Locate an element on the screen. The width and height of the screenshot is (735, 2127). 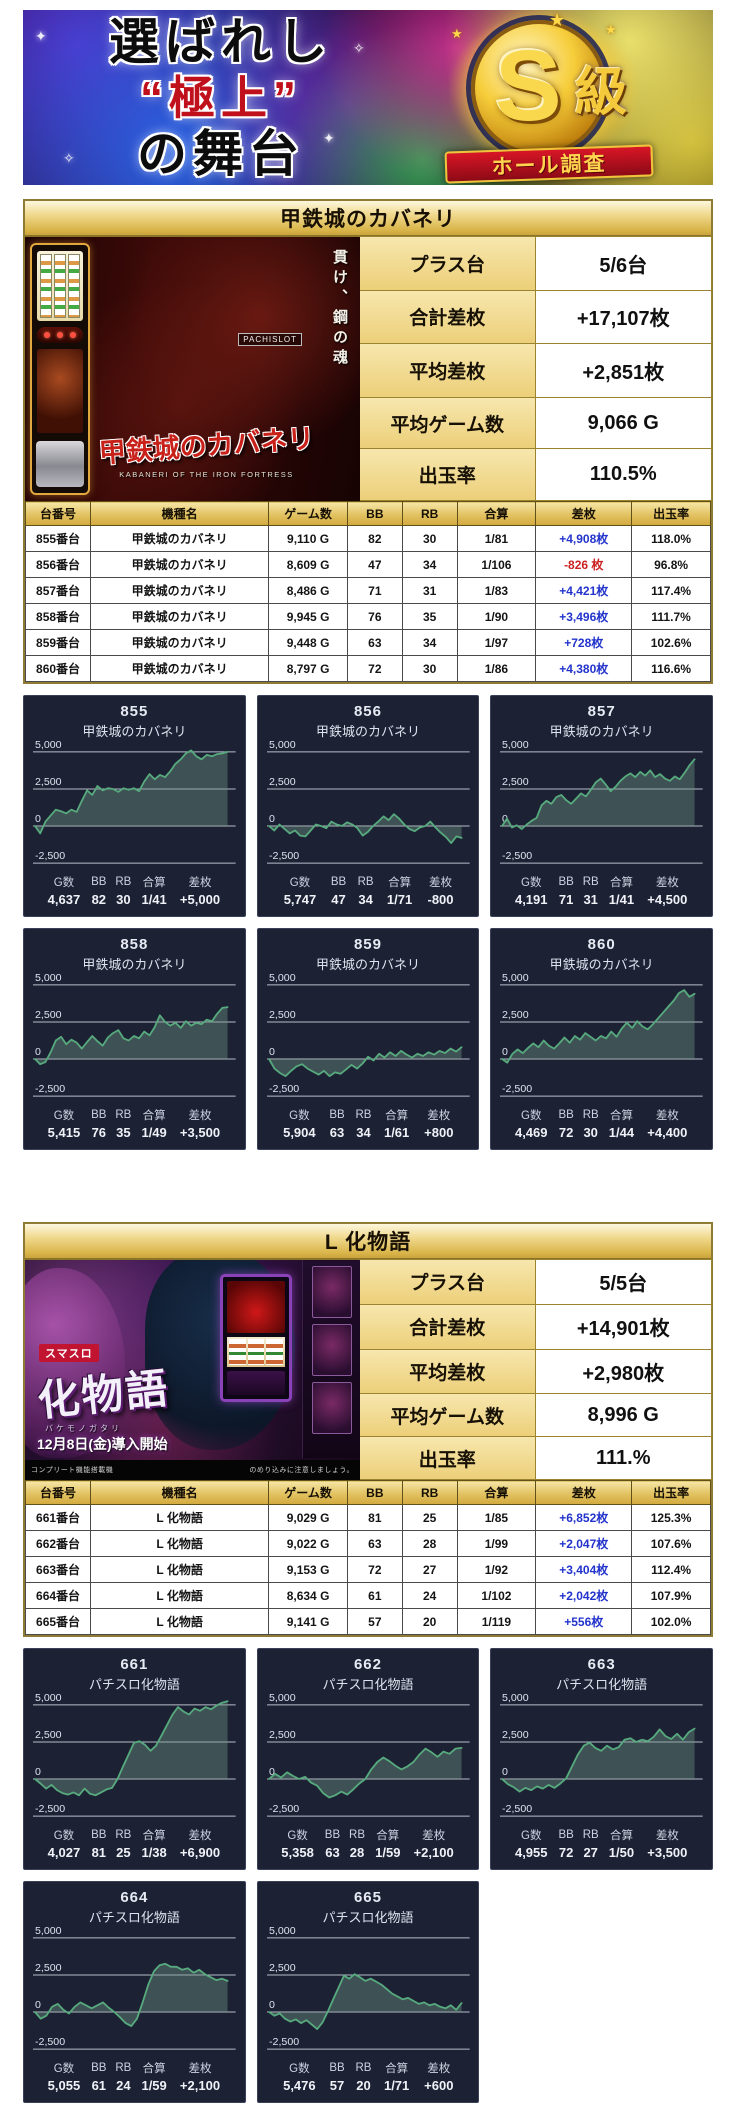
column-header: 合算 is located at coordinates (496, 1492).